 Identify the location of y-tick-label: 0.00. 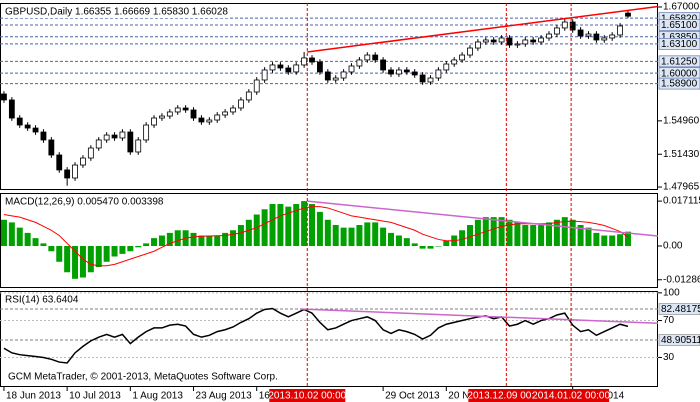
(673, 246).